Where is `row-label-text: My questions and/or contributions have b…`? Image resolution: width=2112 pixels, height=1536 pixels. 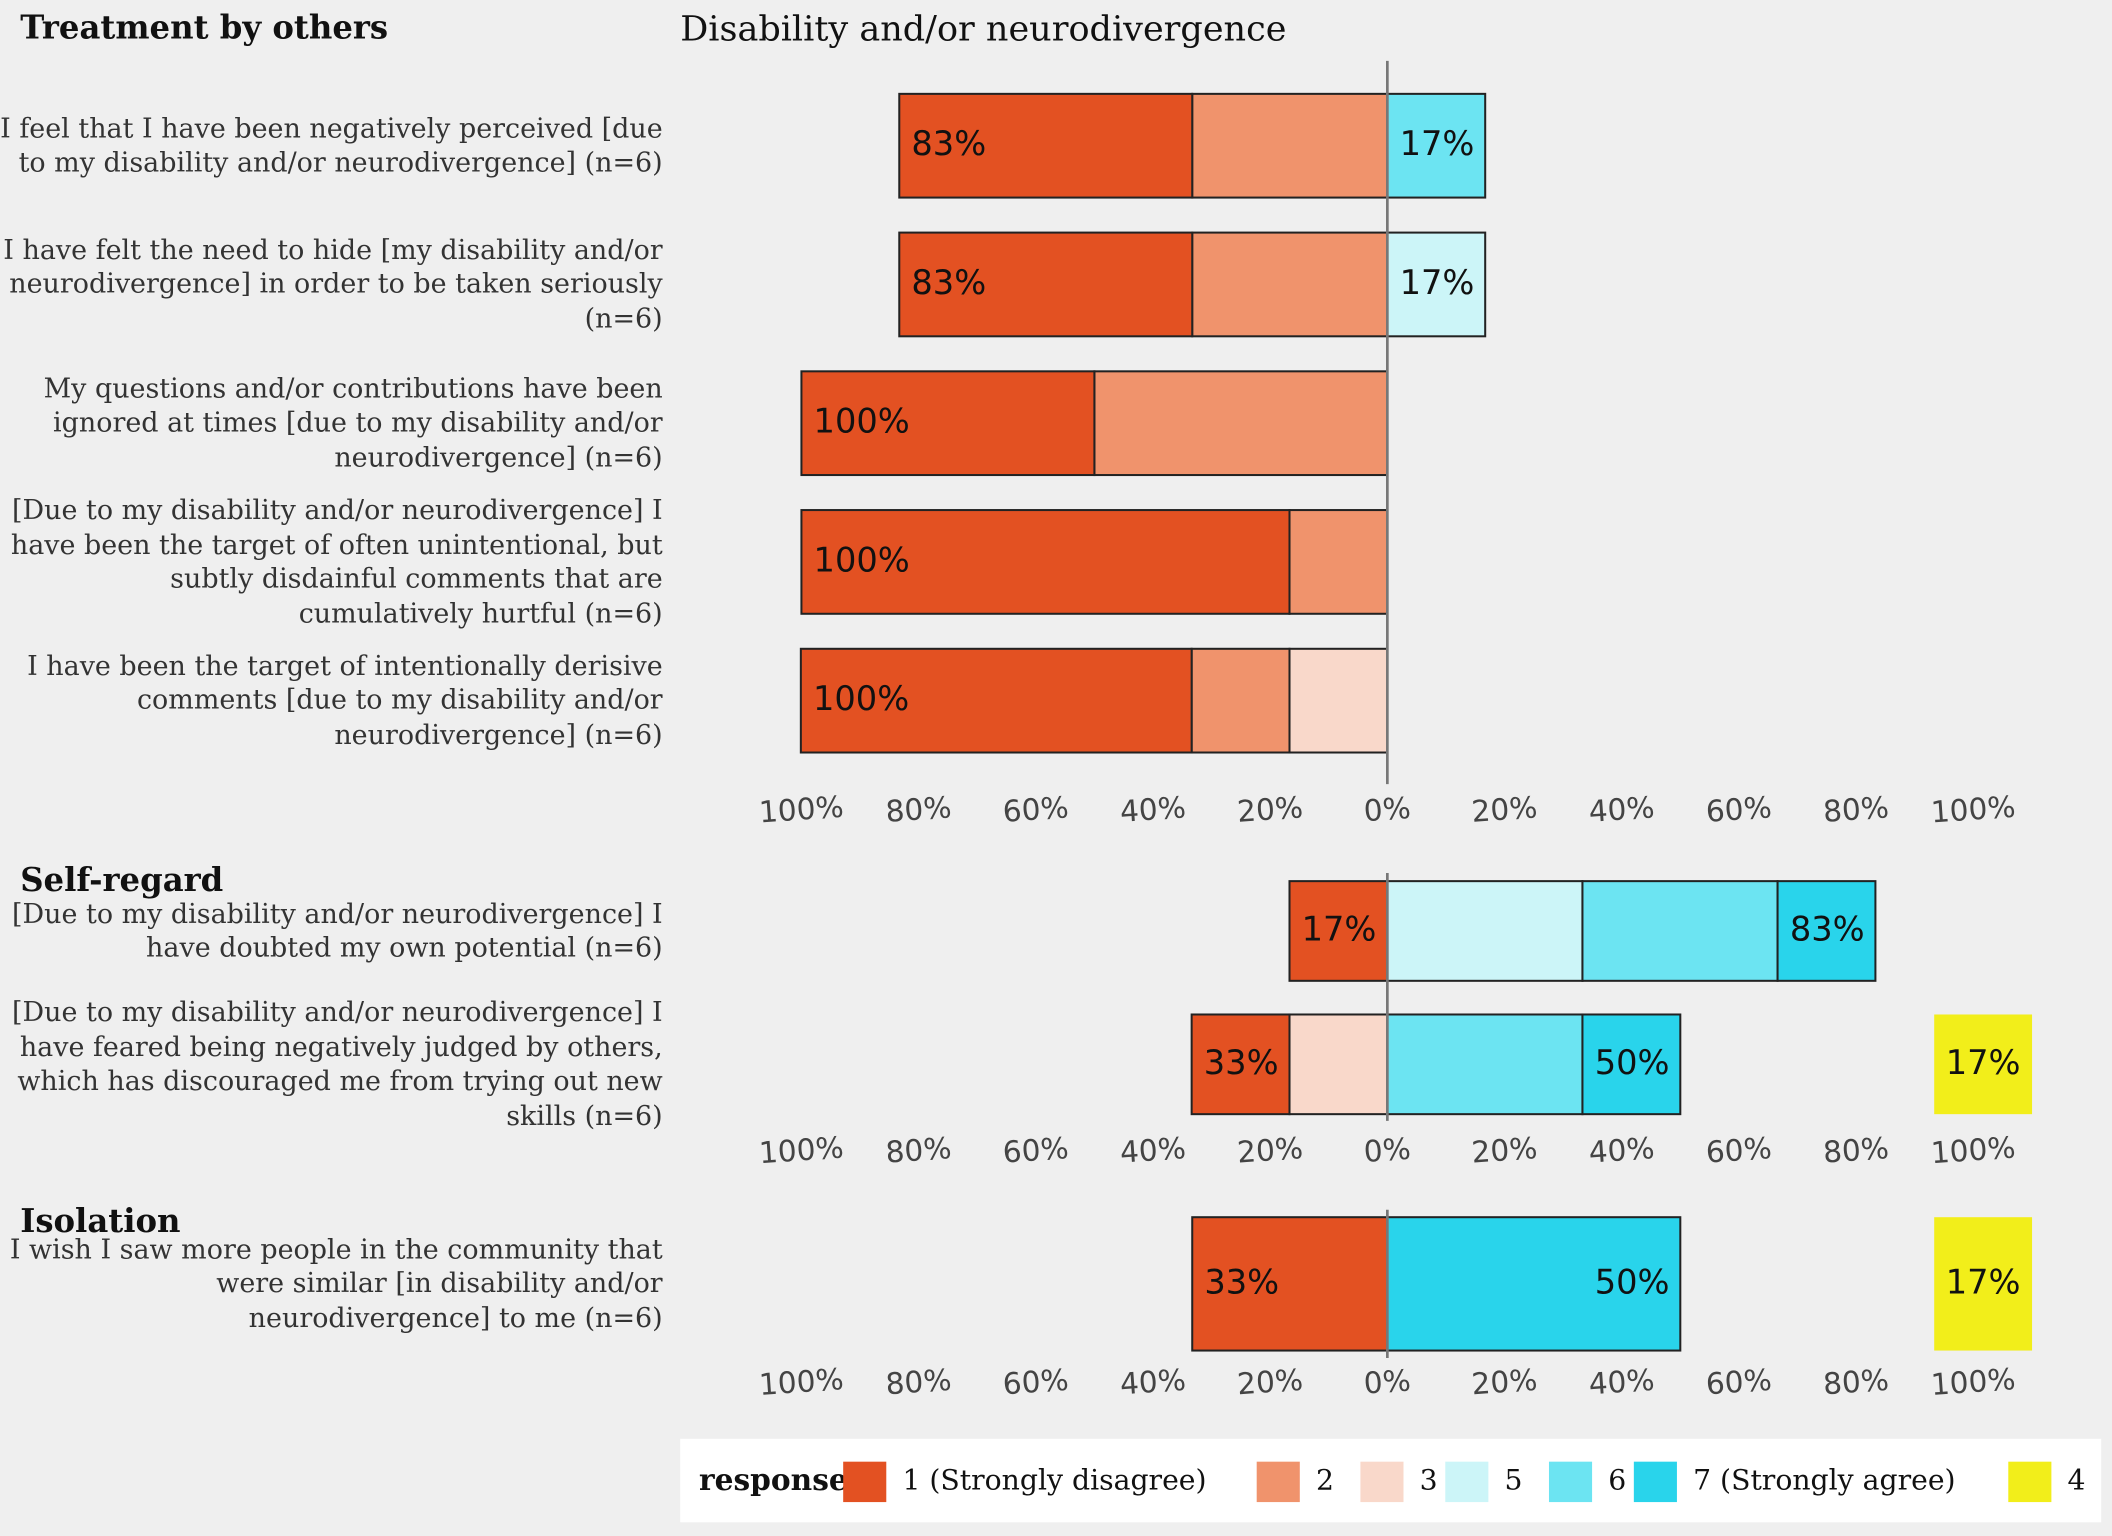
row-label-text: My questions and/or contributions have b… is located at coordinates (353, 422).